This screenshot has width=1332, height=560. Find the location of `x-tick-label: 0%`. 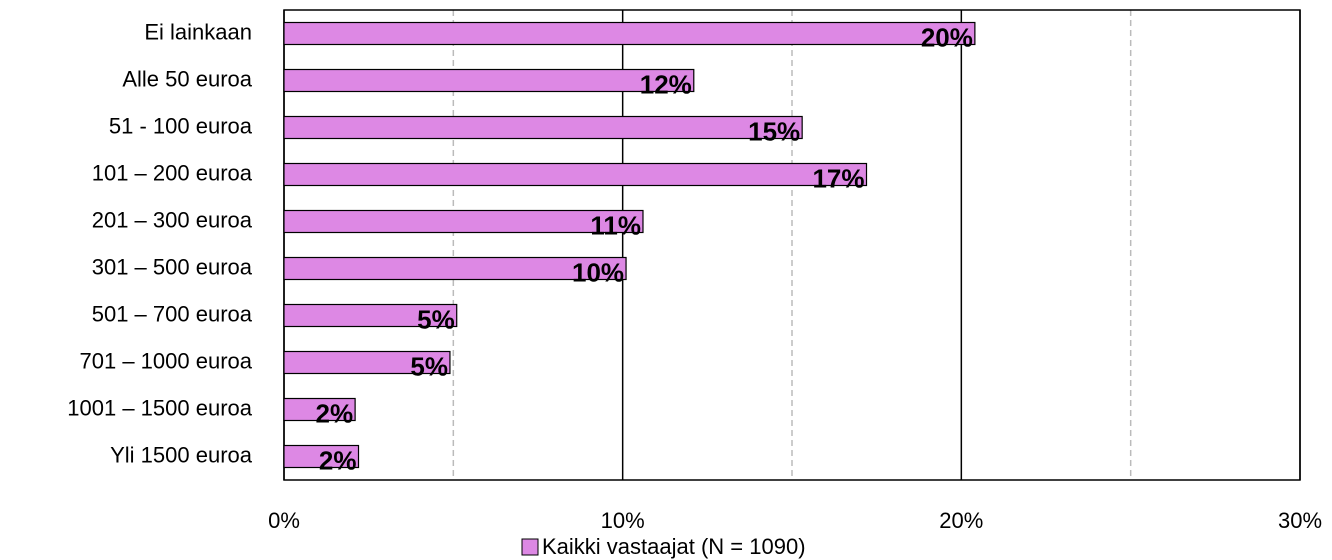

x-tick-label: 0% is located at coordinates (284, 520).